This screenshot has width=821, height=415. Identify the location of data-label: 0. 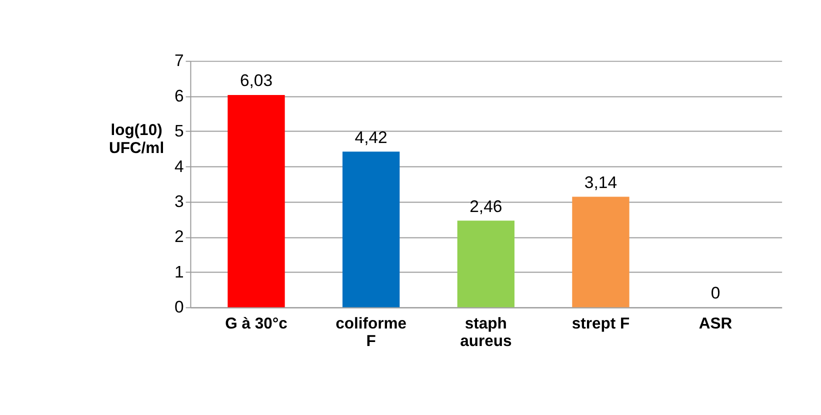
(715, 292).